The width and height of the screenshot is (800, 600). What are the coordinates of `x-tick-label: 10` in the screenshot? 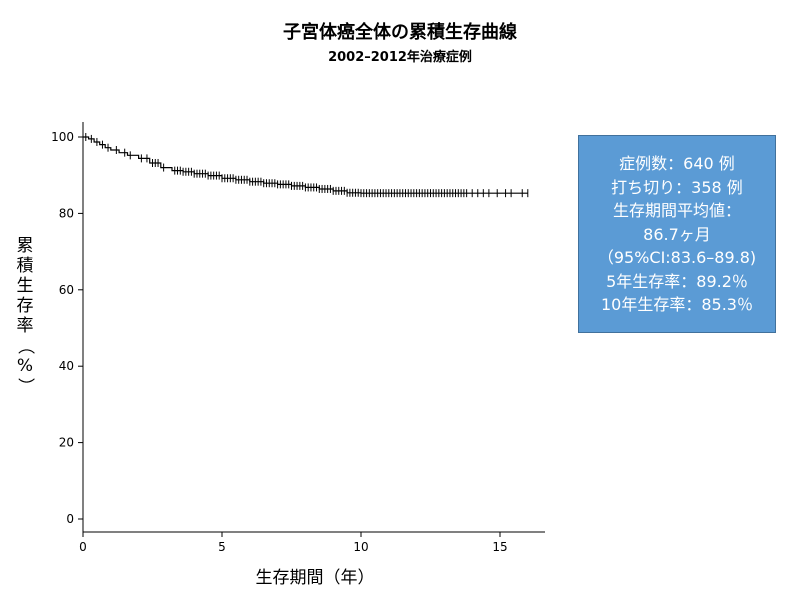 It's located at (360, 547).